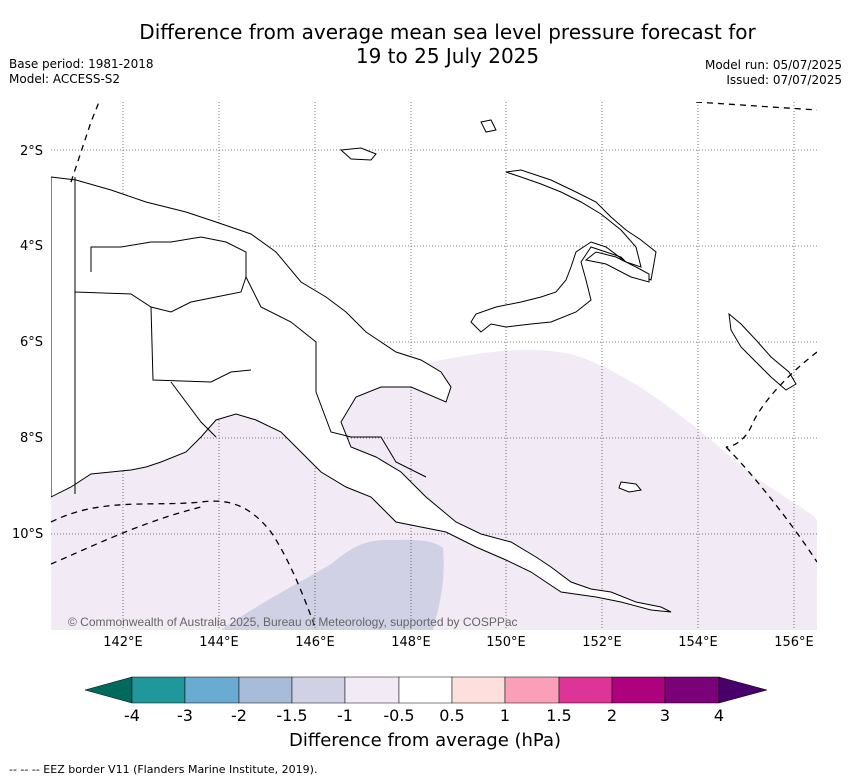  I want to click on new-ireland-island, so click(617, 267).